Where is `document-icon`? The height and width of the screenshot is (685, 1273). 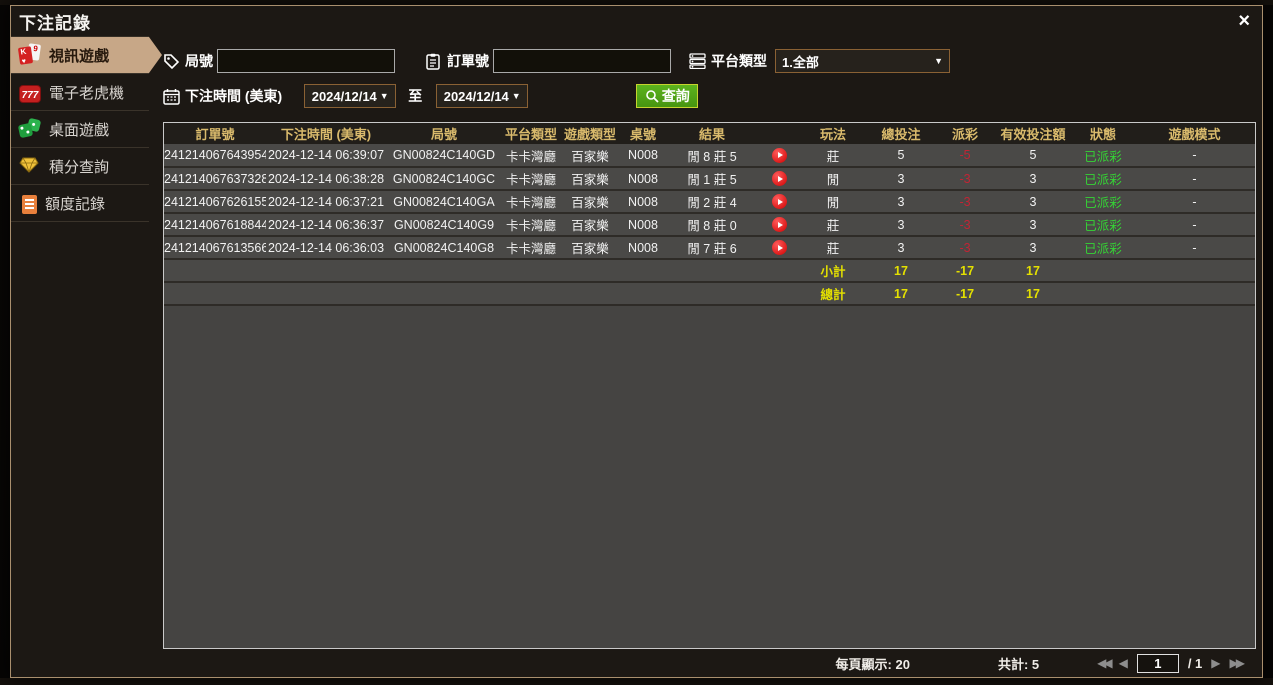 document-icon is located at coordinates (29, 204).